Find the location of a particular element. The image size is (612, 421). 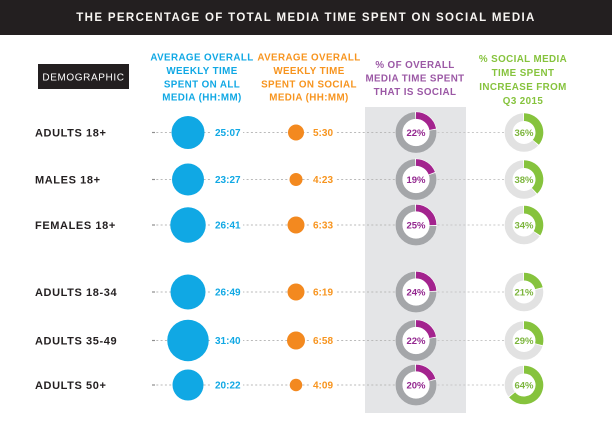

svg-text: 64% is located at coordinates (524, 386).